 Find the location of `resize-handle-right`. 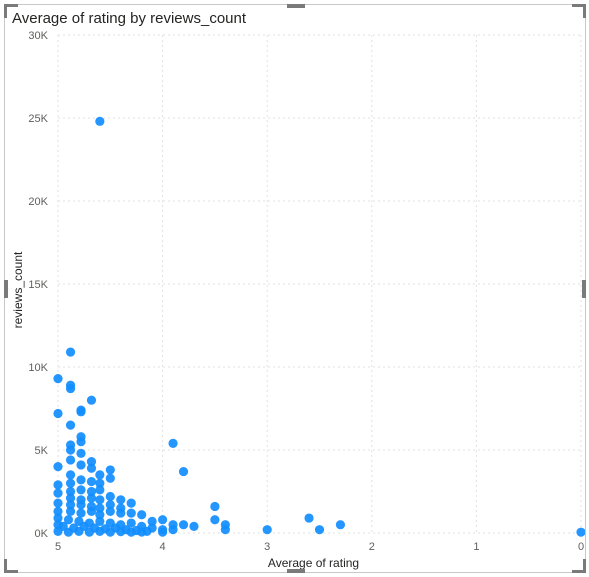

resize-handle-right is located at coordinates (584, 289).